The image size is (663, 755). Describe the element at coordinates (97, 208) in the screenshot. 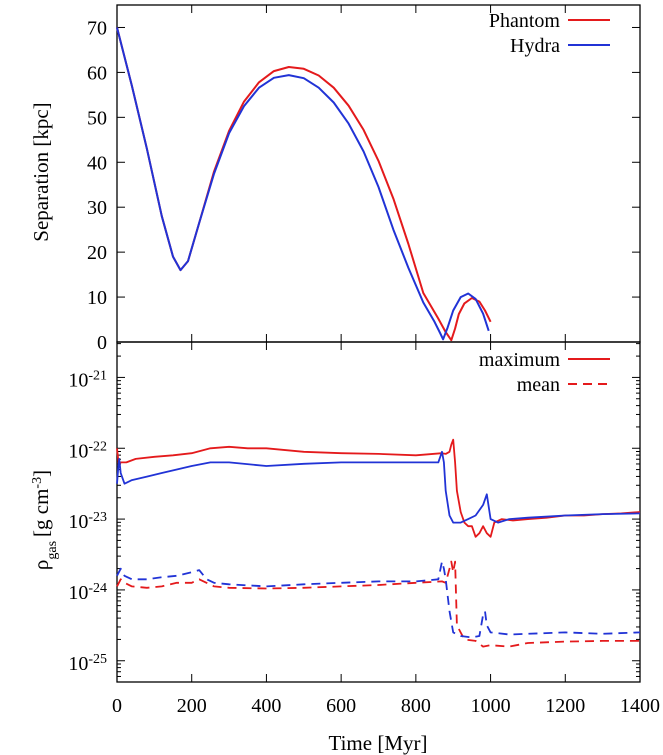

I see `top-y-tick-label: 30` at that location.